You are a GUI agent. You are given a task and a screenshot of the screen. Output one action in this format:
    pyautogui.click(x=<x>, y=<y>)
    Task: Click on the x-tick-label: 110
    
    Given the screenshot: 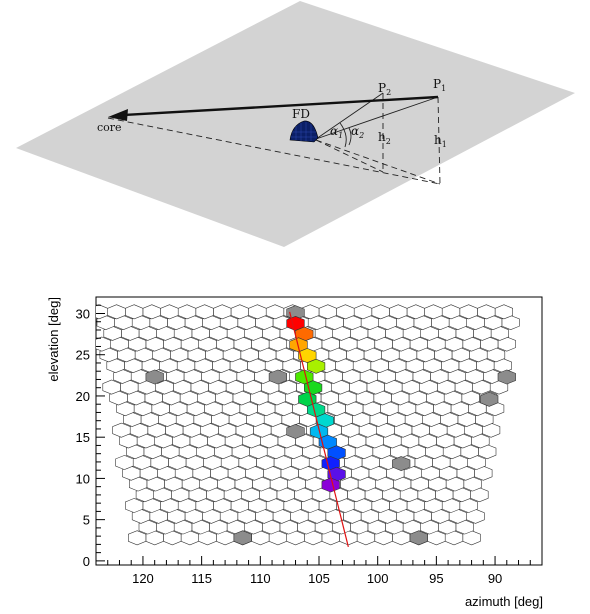 What is the action you would take?
    pyautogui.click(x=260, y=578)
    